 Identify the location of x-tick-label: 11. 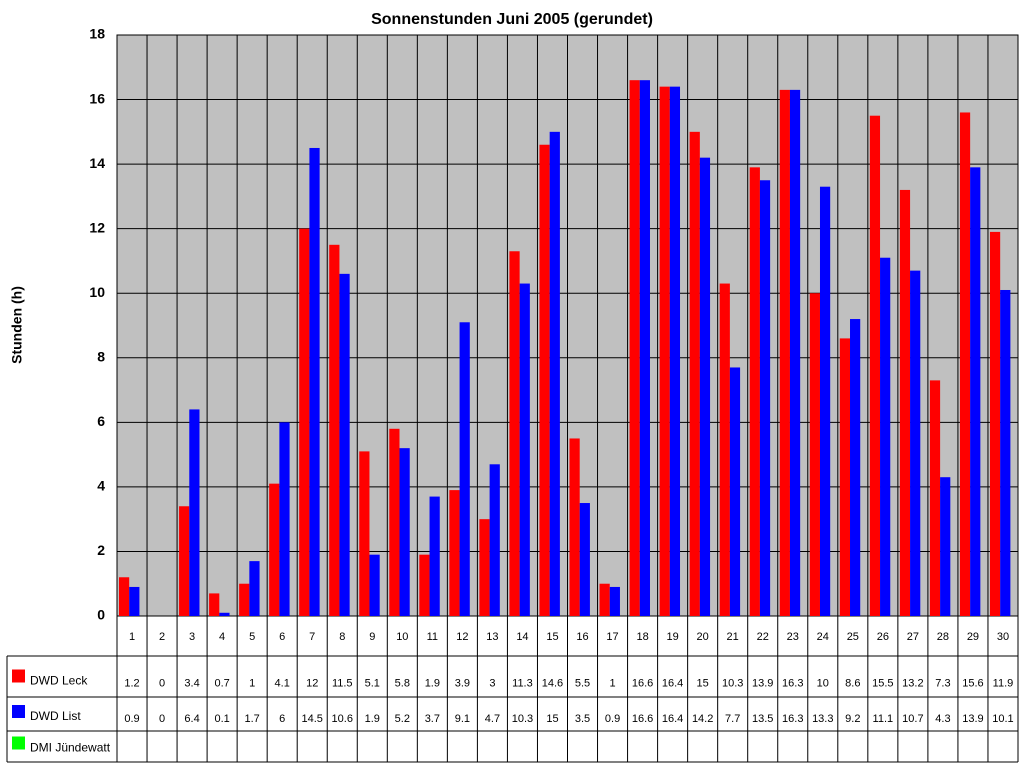
(432, 637).